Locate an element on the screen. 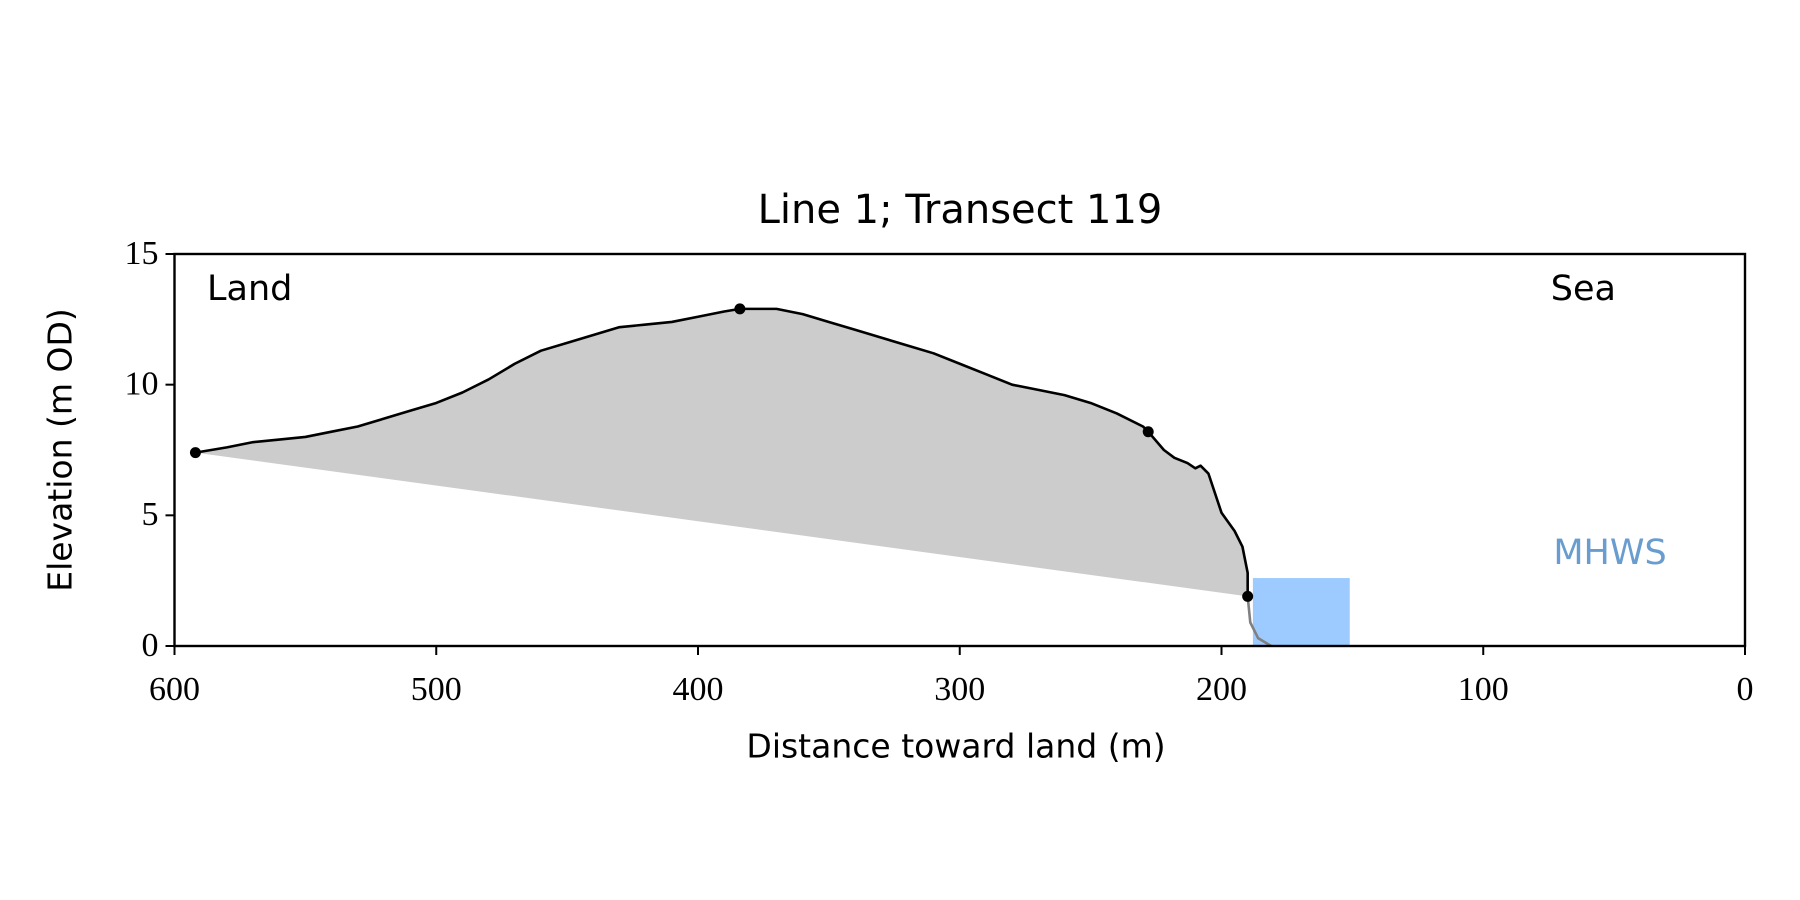  x-tick-label: 500 is located at coordinates (436, 689).